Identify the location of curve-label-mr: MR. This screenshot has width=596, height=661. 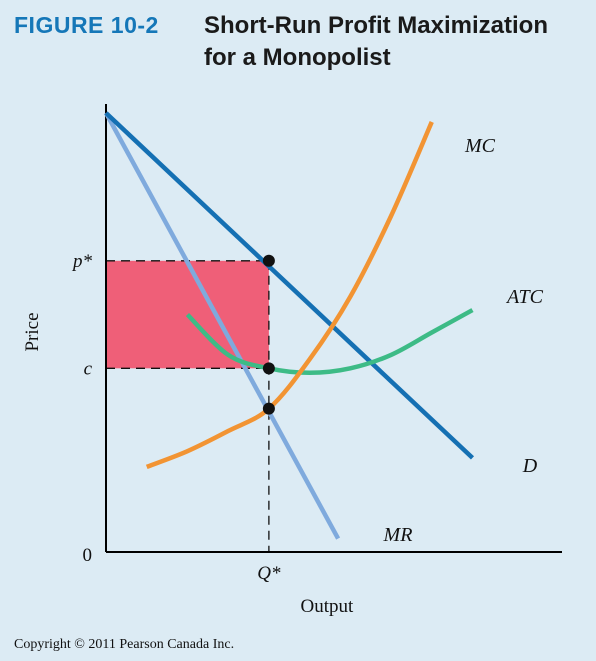
(398, 535).